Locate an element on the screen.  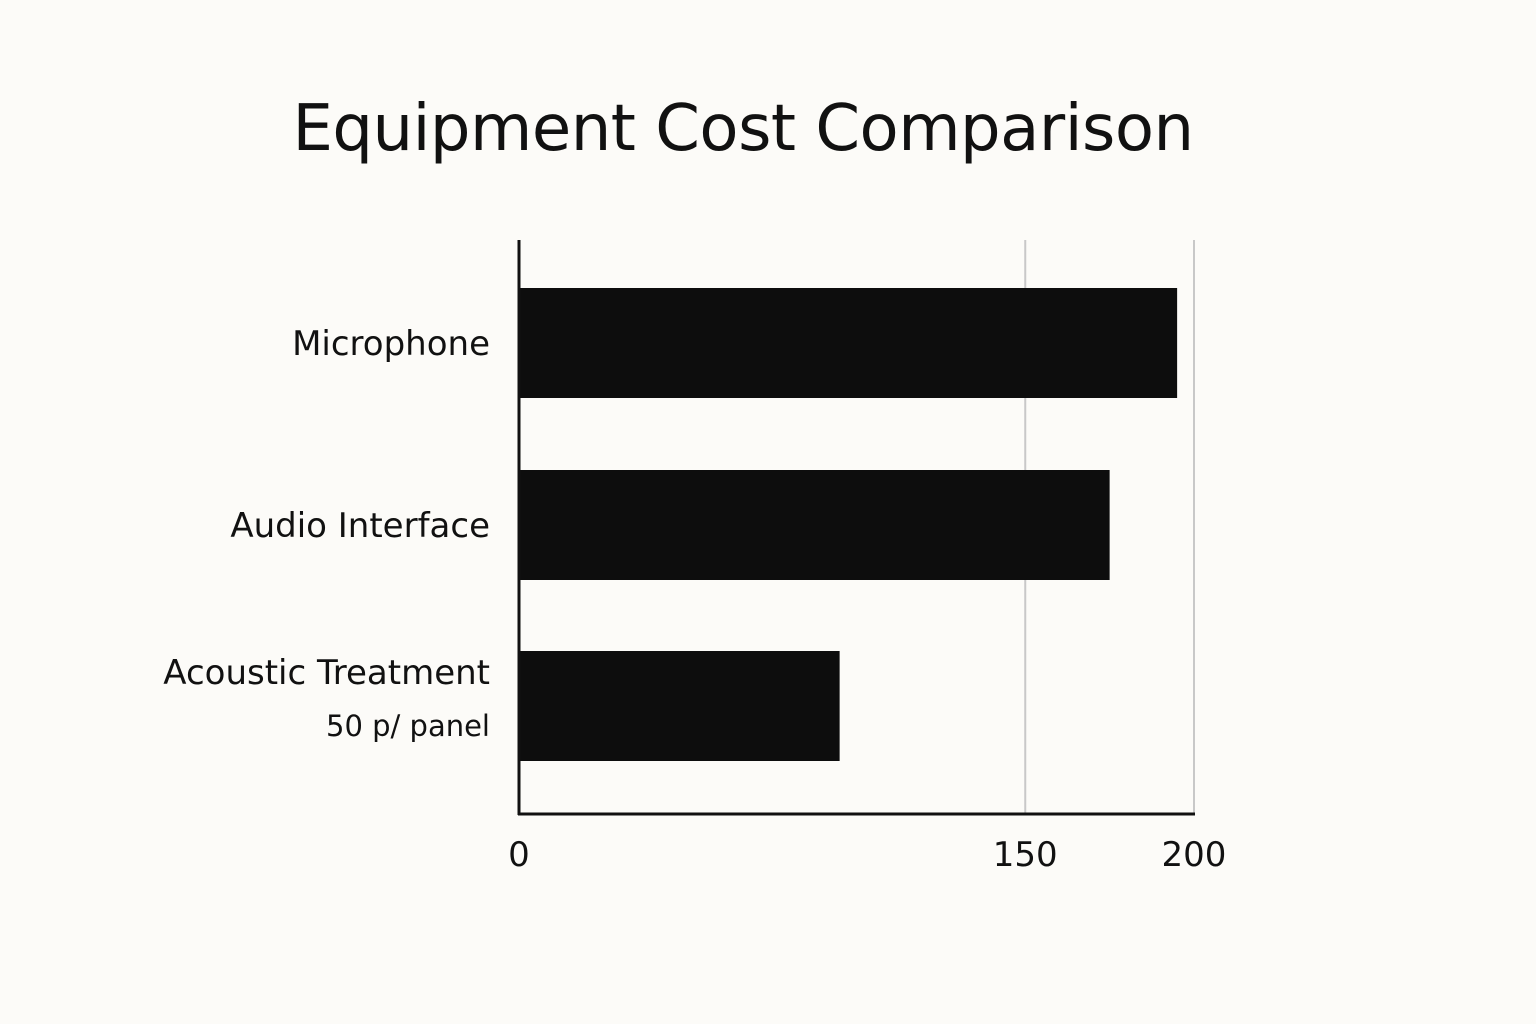
category-sublabel: 50 p/ panel is located at coordinates (408, 726).